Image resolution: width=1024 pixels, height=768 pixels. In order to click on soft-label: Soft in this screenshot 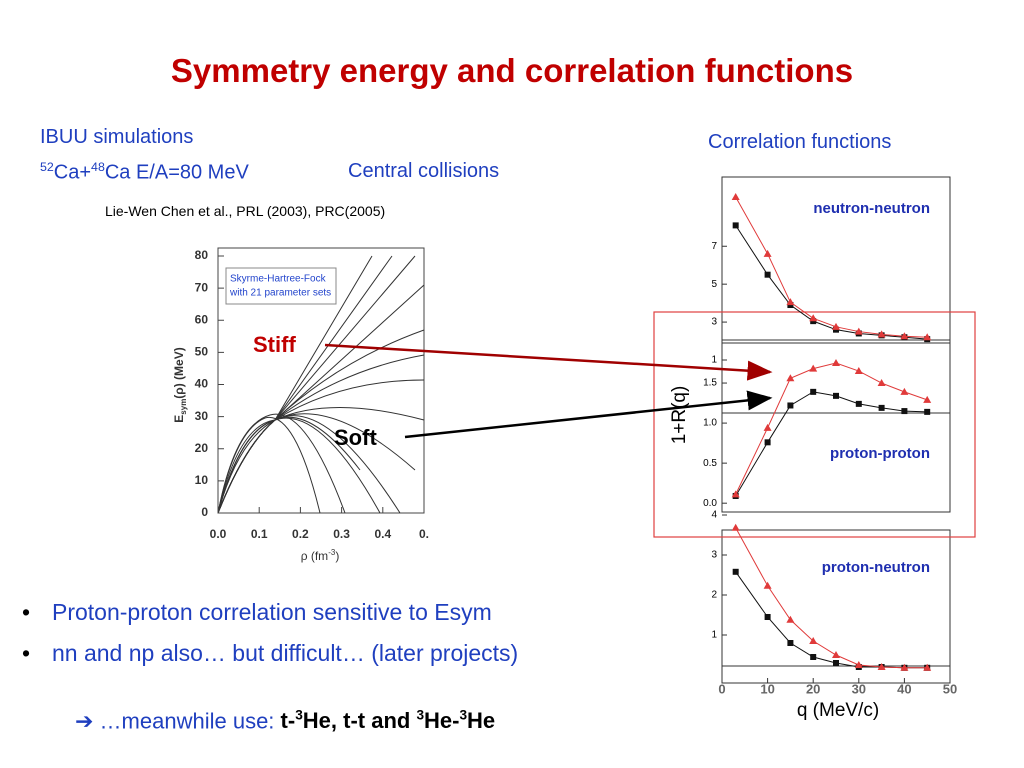, I will do `click(355, 437)`.